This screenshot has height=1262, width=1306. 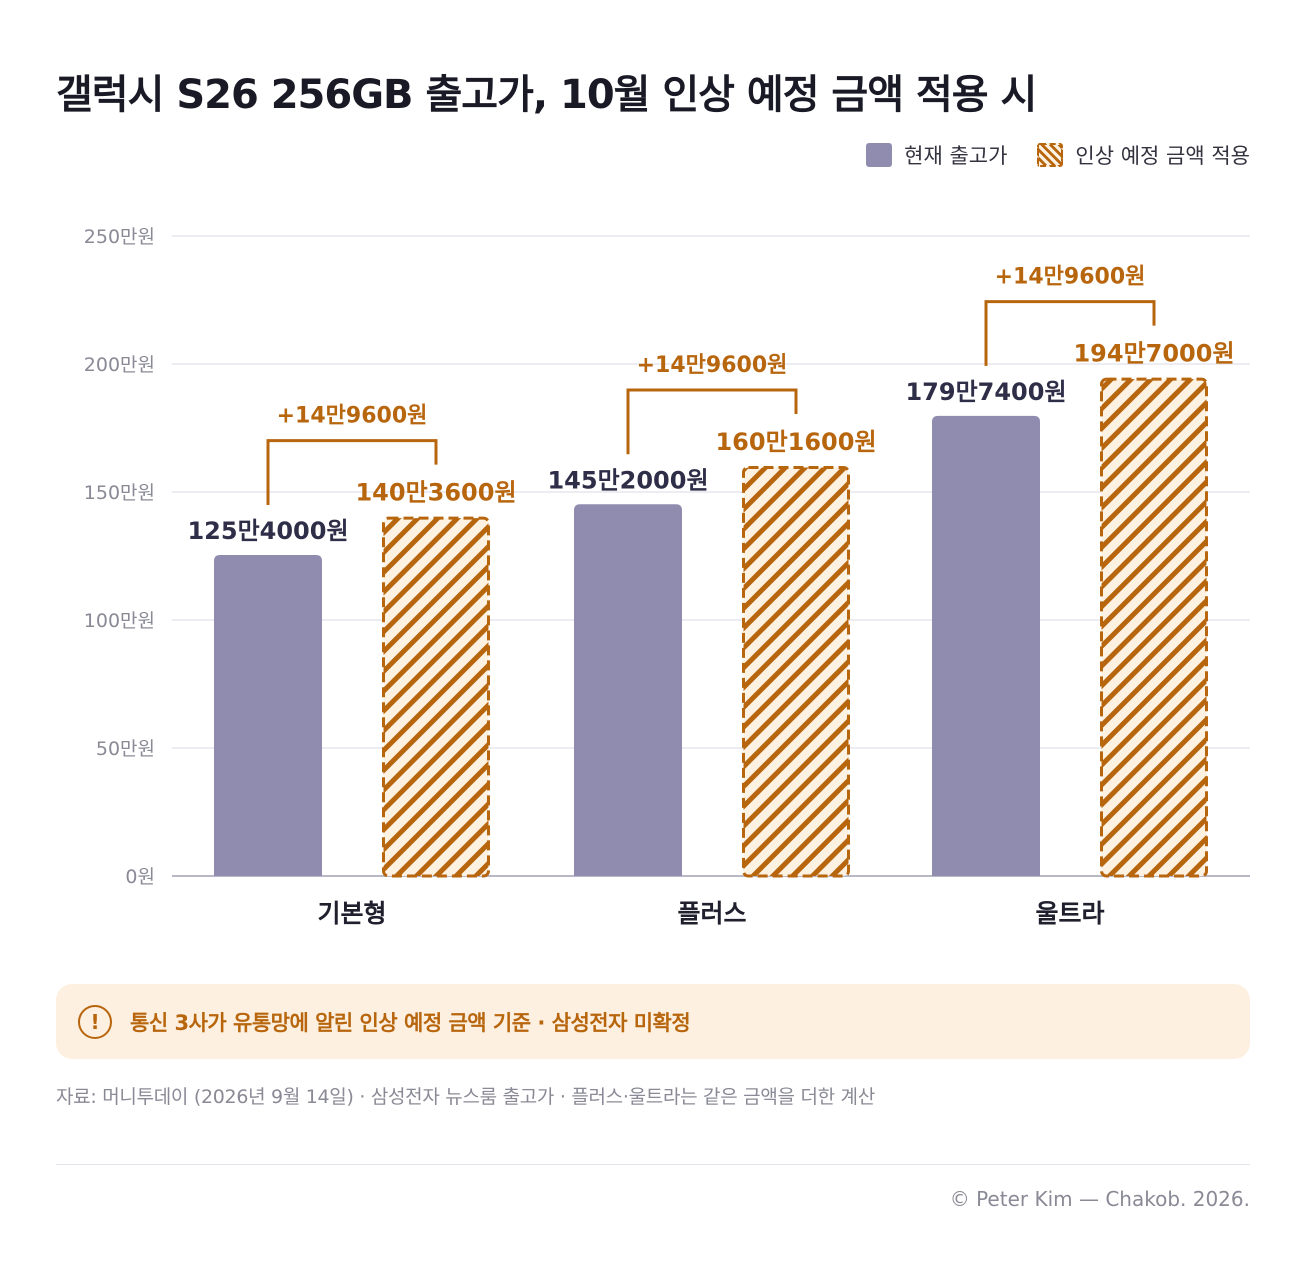 I want to click on bar-value-label-current: 179만7400원, so click(x=985, y=392).